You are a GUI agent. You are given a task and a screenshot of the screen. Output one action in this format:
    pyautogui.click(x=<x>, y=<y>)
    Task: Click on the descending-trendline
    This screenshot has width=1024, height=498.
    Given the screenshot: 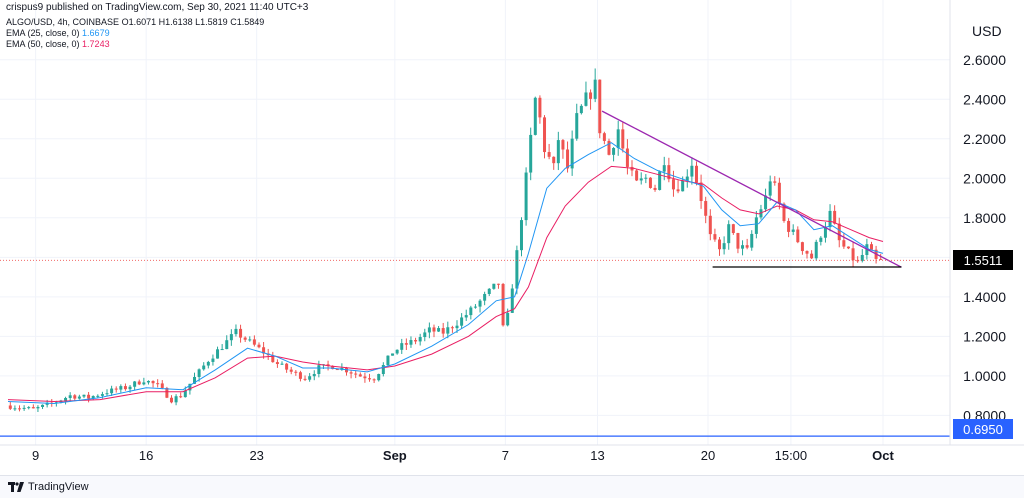 What is the action you would take?
    pyautogui.click(x=751, y=189)
    